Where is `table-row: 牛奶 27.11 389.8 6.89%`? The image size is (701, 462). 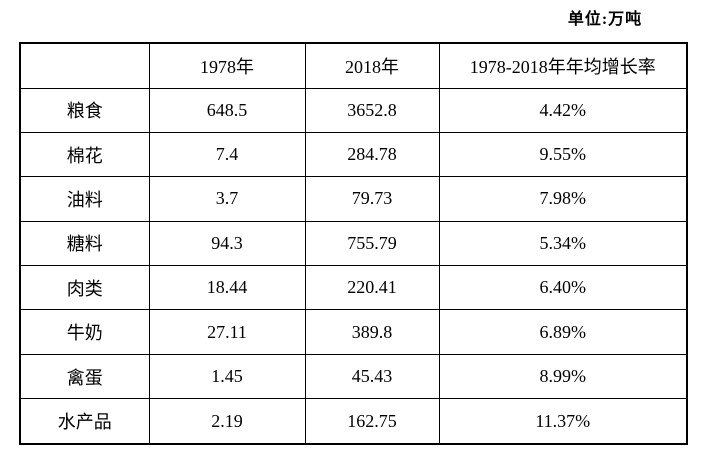 table-row: 牛奶 27.11 389.8 6.89% is located at coordinates (353, 332).